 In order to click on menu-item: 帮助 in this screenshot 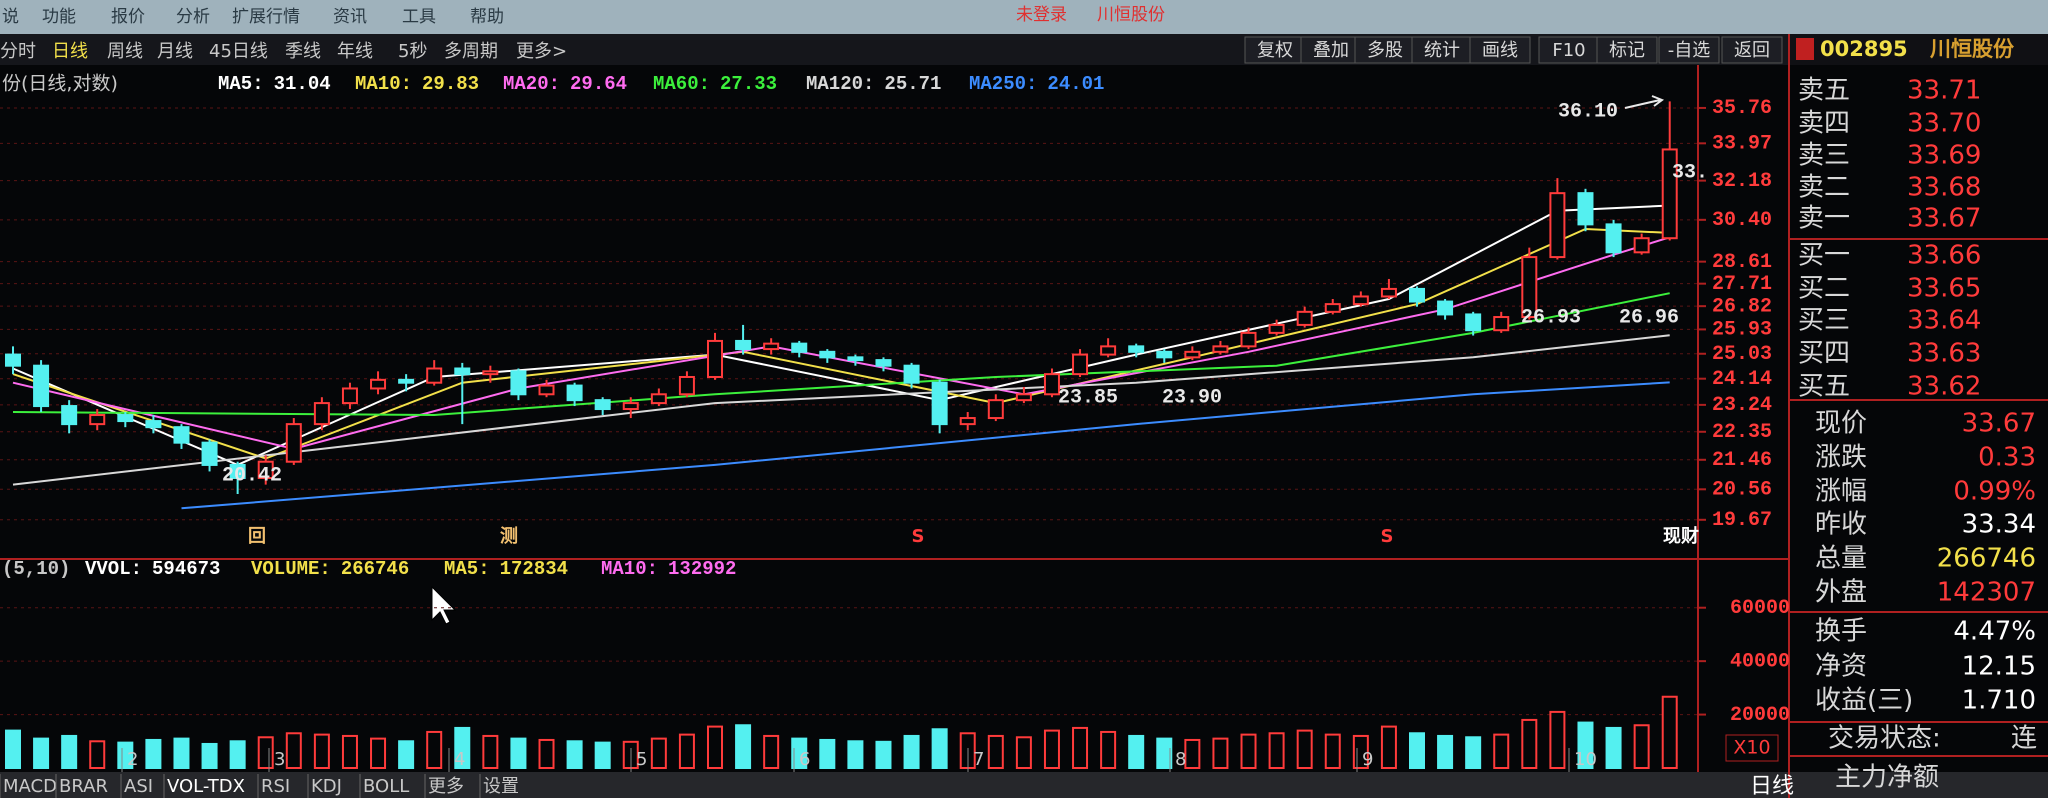, I will do `click(487, 17)`.